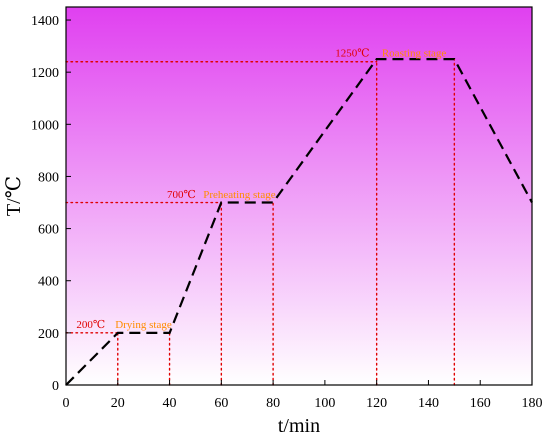  What do you see at coordinates (48, 334) in the screenshot?
I see `y-tick-label-200: 200` at bounding box center [48, 334].